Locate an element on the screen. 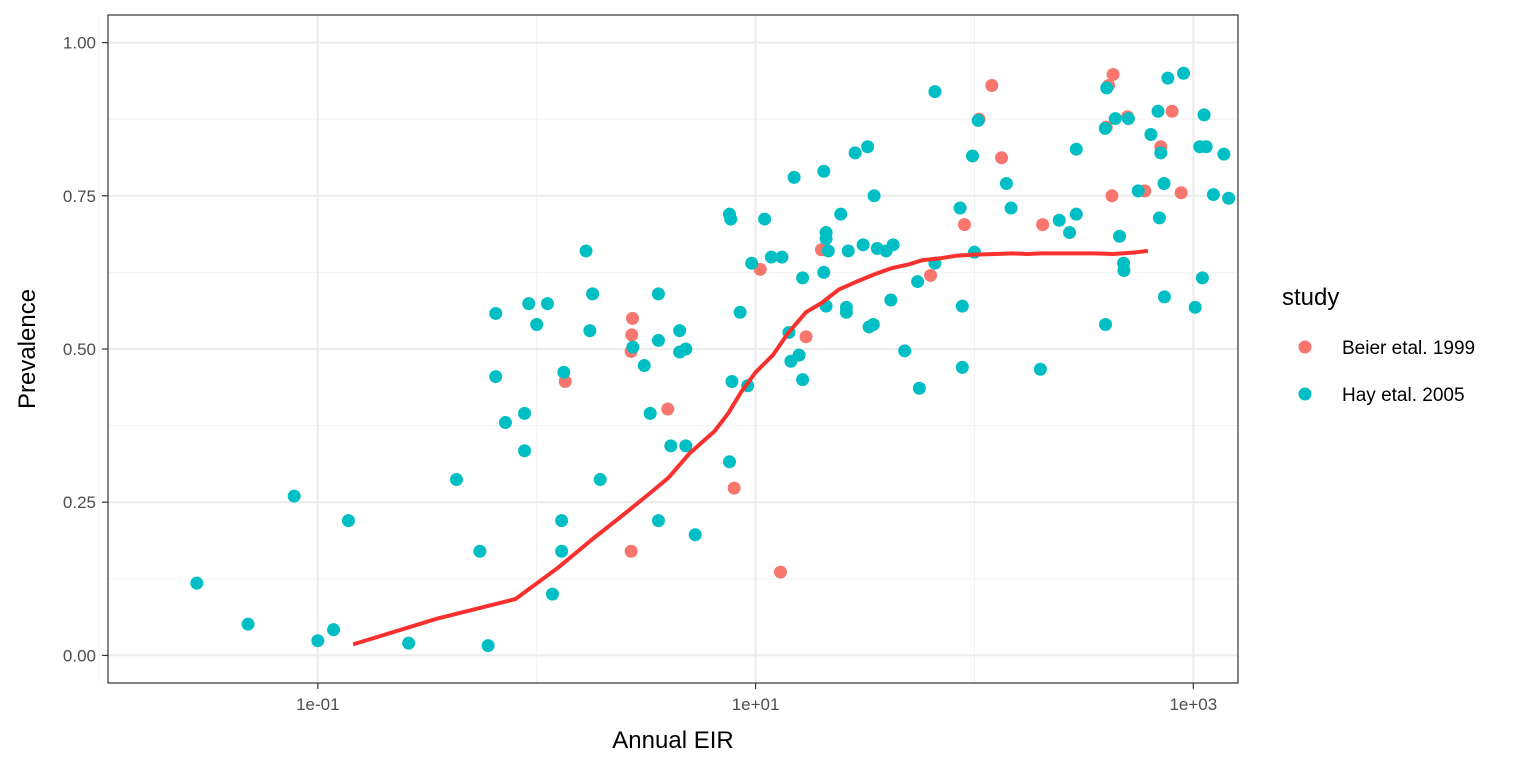 This screenshot has width=1536, height=768. y-tick-label: 0.50 is located at coordinates (79, 349).